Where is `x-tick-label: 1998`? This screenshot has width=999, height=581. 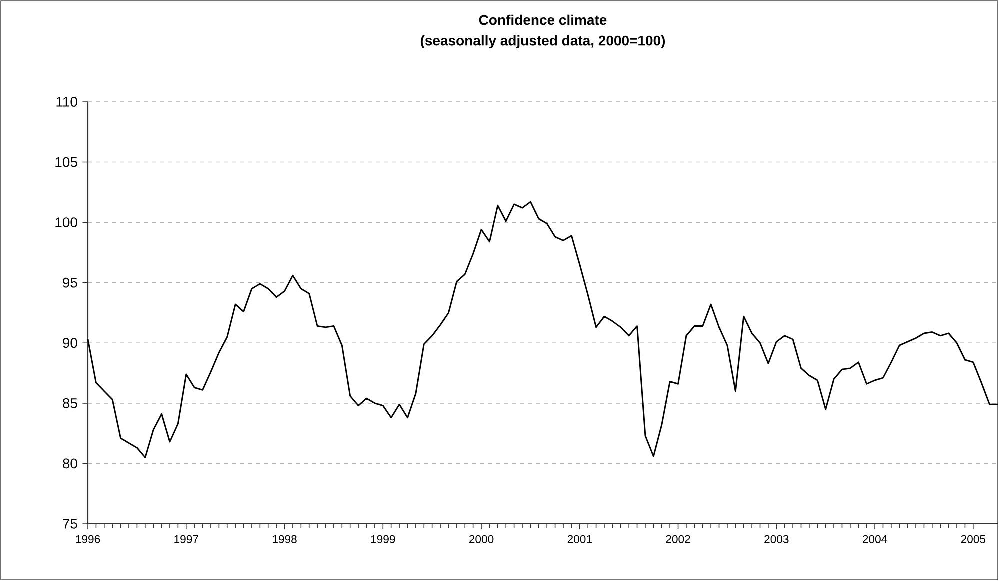
x-tick-label: 1998 is located at coordinates (285, 539).